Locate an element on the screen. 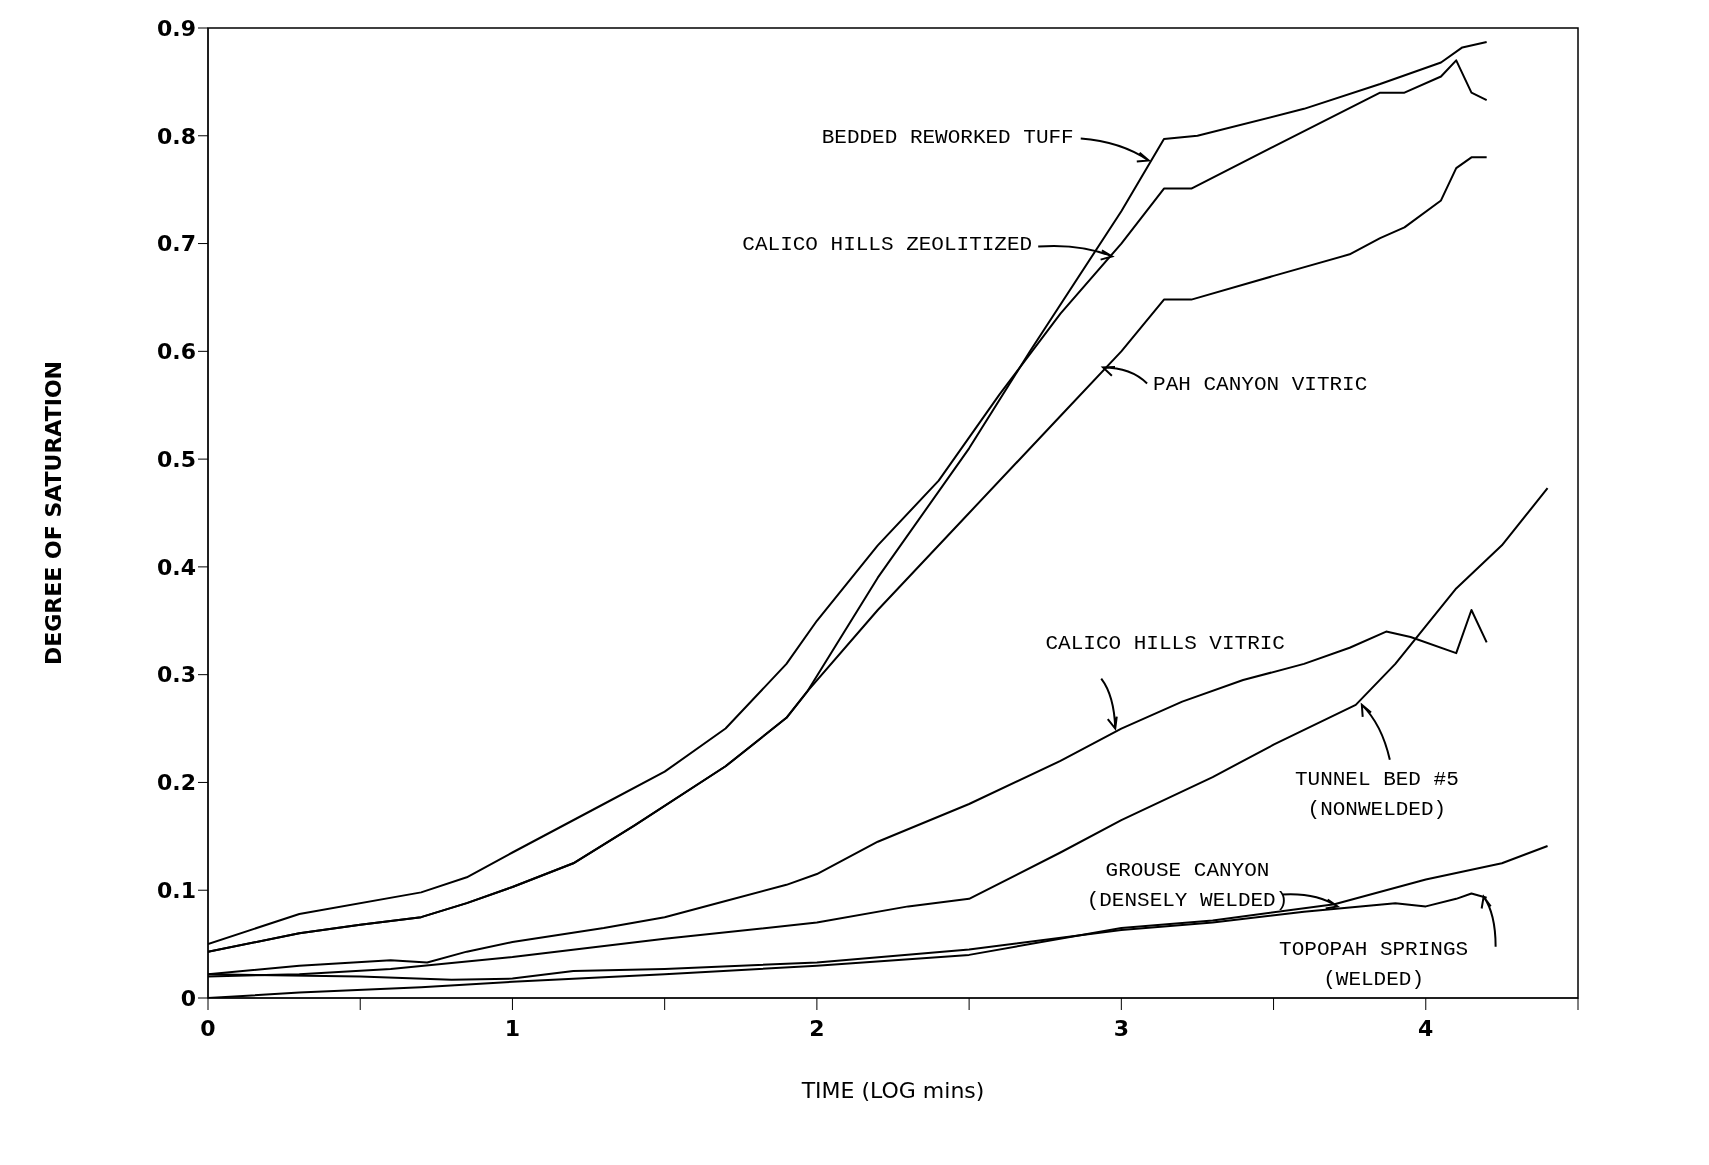  annotation: CALICO HILLS ZEOLITIZED is located at coordinates (887, 245).